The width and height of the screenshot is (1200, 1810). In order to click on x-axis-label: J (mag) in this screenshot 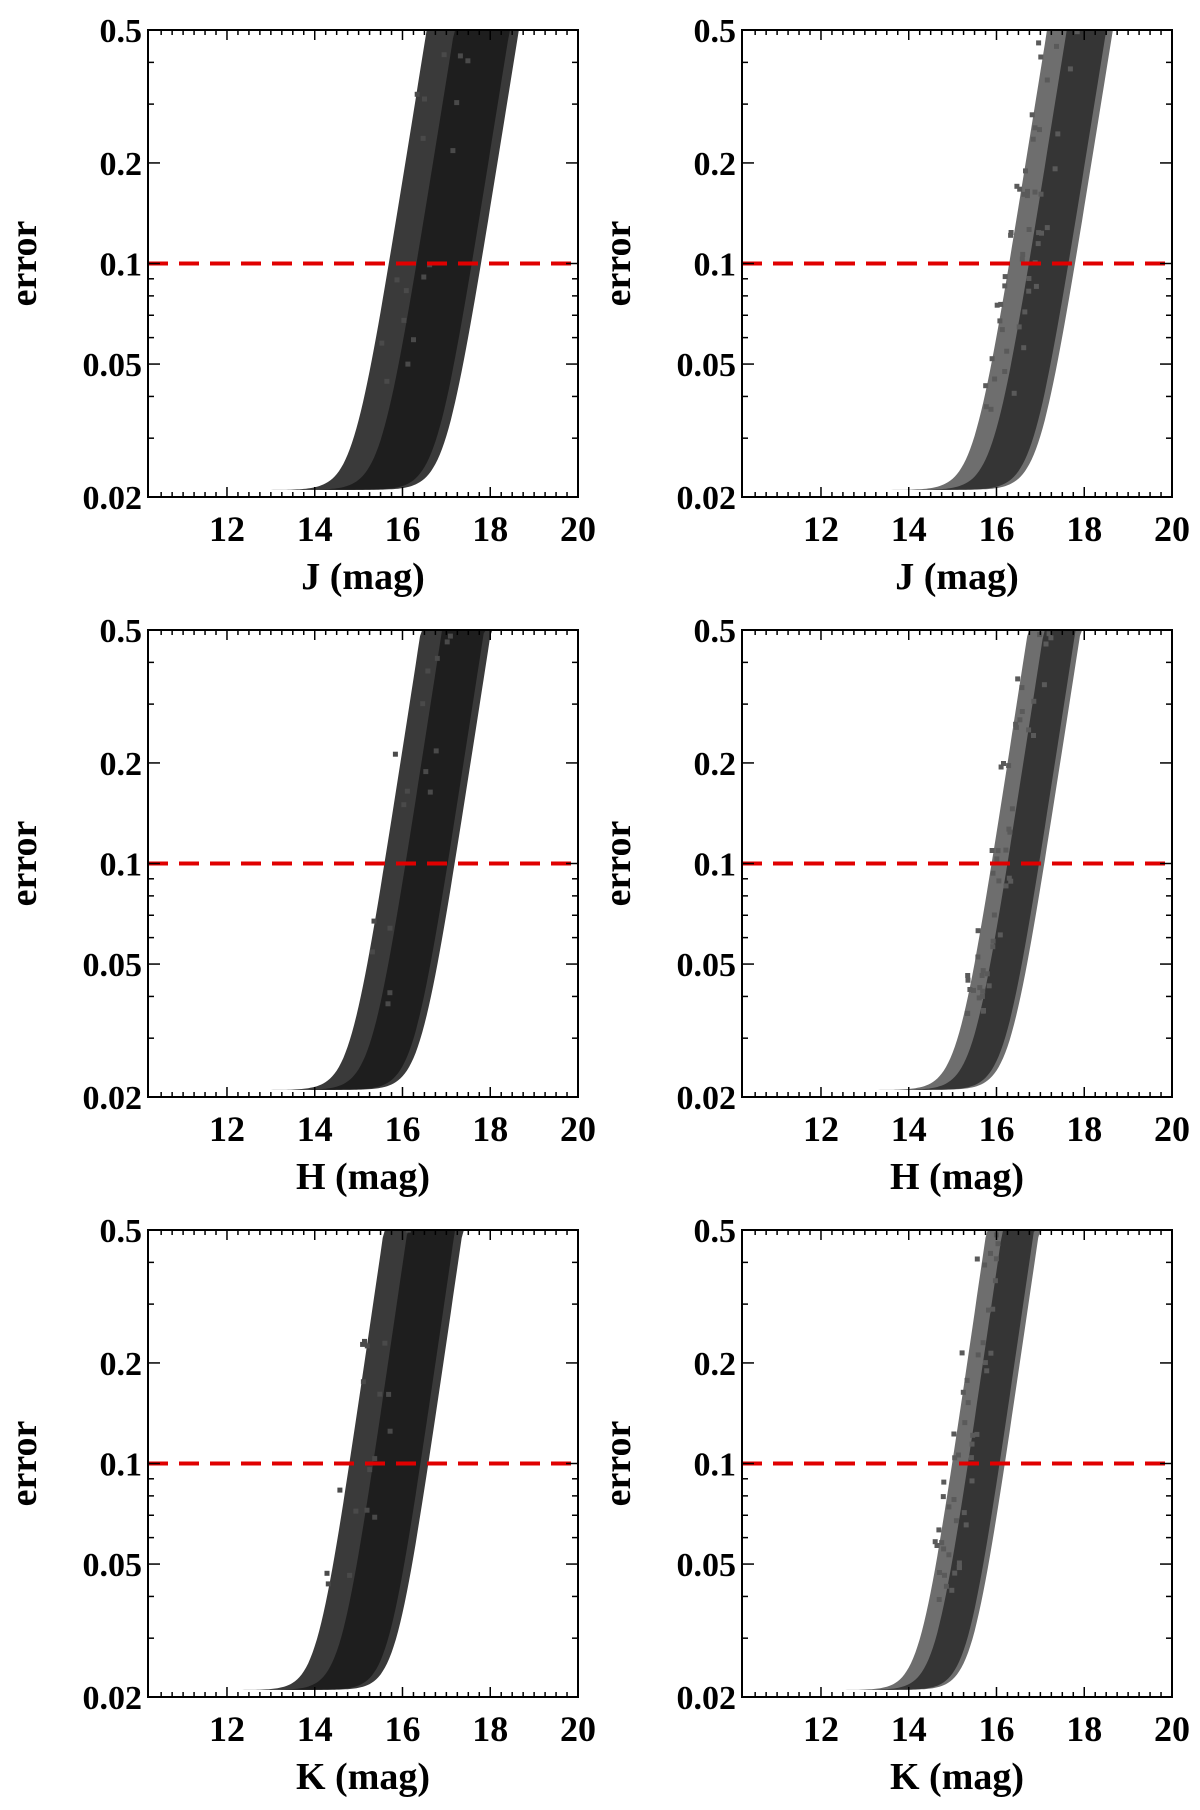, I will do `click(362, 577)`.